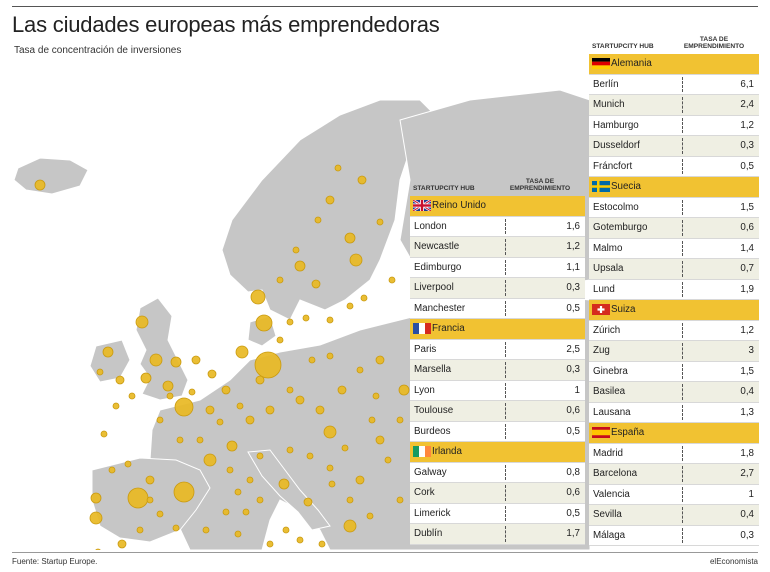  What do you see at coordinates (607, 514) in the screenshot?
I see `city-name: Sevilla` at bounding box center [607, 514].